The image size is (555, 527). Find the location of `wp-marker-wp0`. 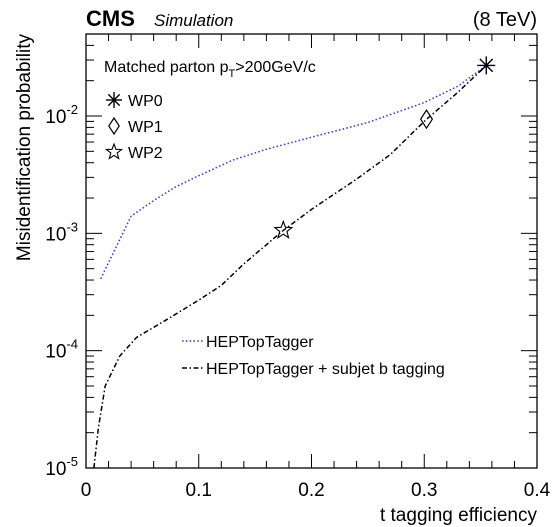

wp-marker-wp0 is located at coordinates (486, 65).